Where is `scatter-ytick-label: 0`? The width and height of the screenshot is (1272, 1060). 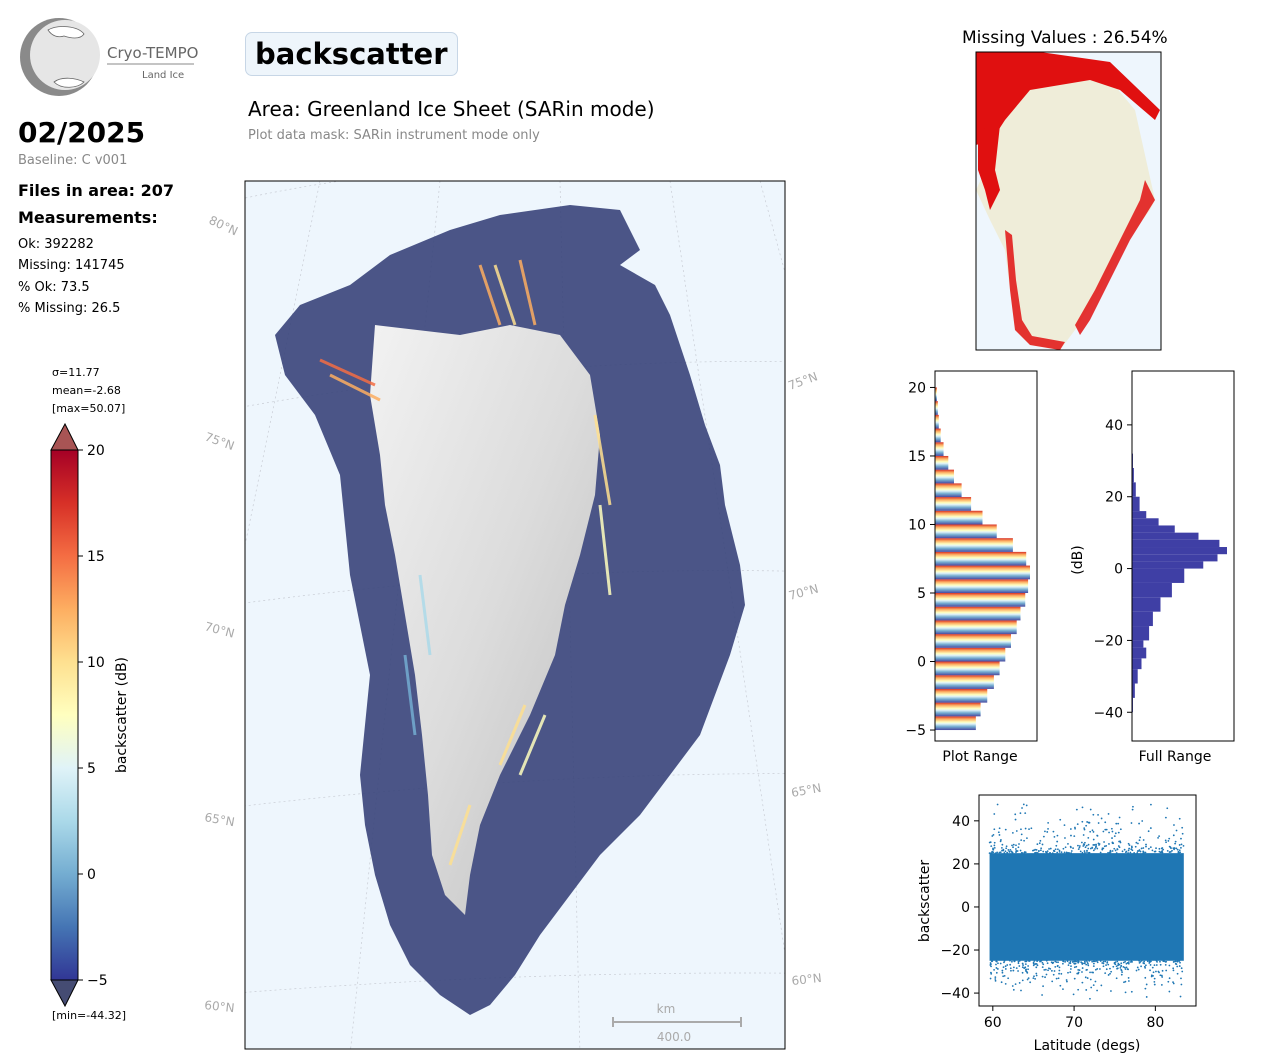 scatter-ytick-label: 0 is located at coordinates (965, 908).